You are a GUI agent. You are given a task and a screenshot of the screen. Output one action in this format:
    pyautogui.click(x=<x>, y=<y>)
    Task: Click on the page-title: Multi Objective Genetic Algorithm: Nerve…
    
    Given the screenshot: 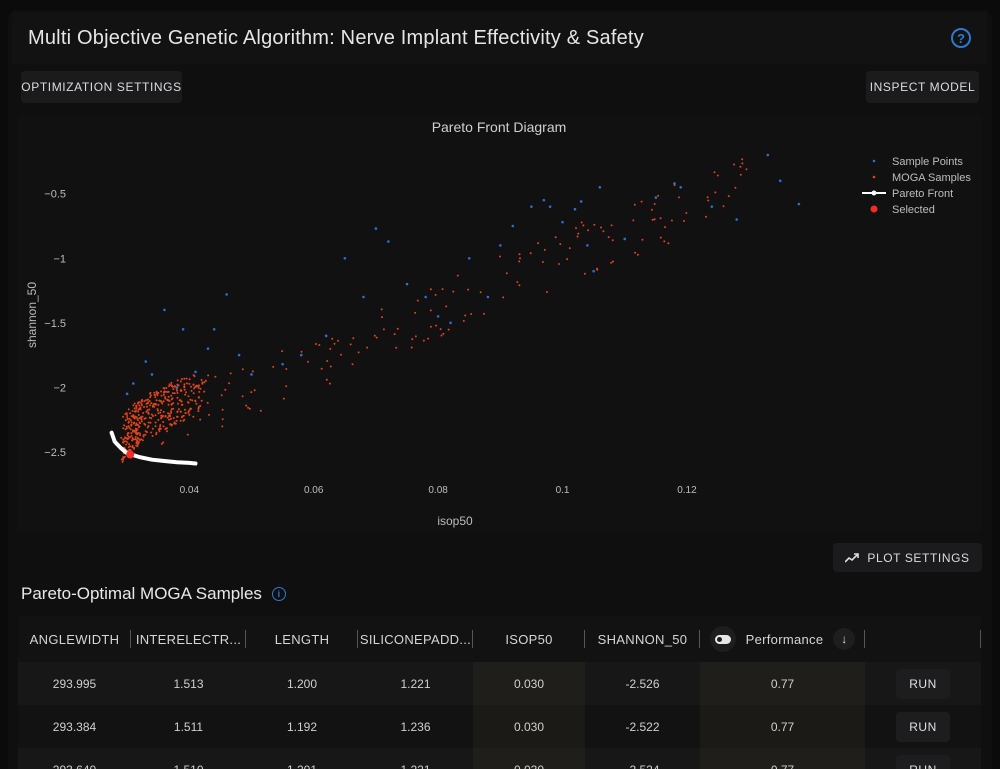 What is the action you would take?
    pyautogui.click(x=336, y=37)
    